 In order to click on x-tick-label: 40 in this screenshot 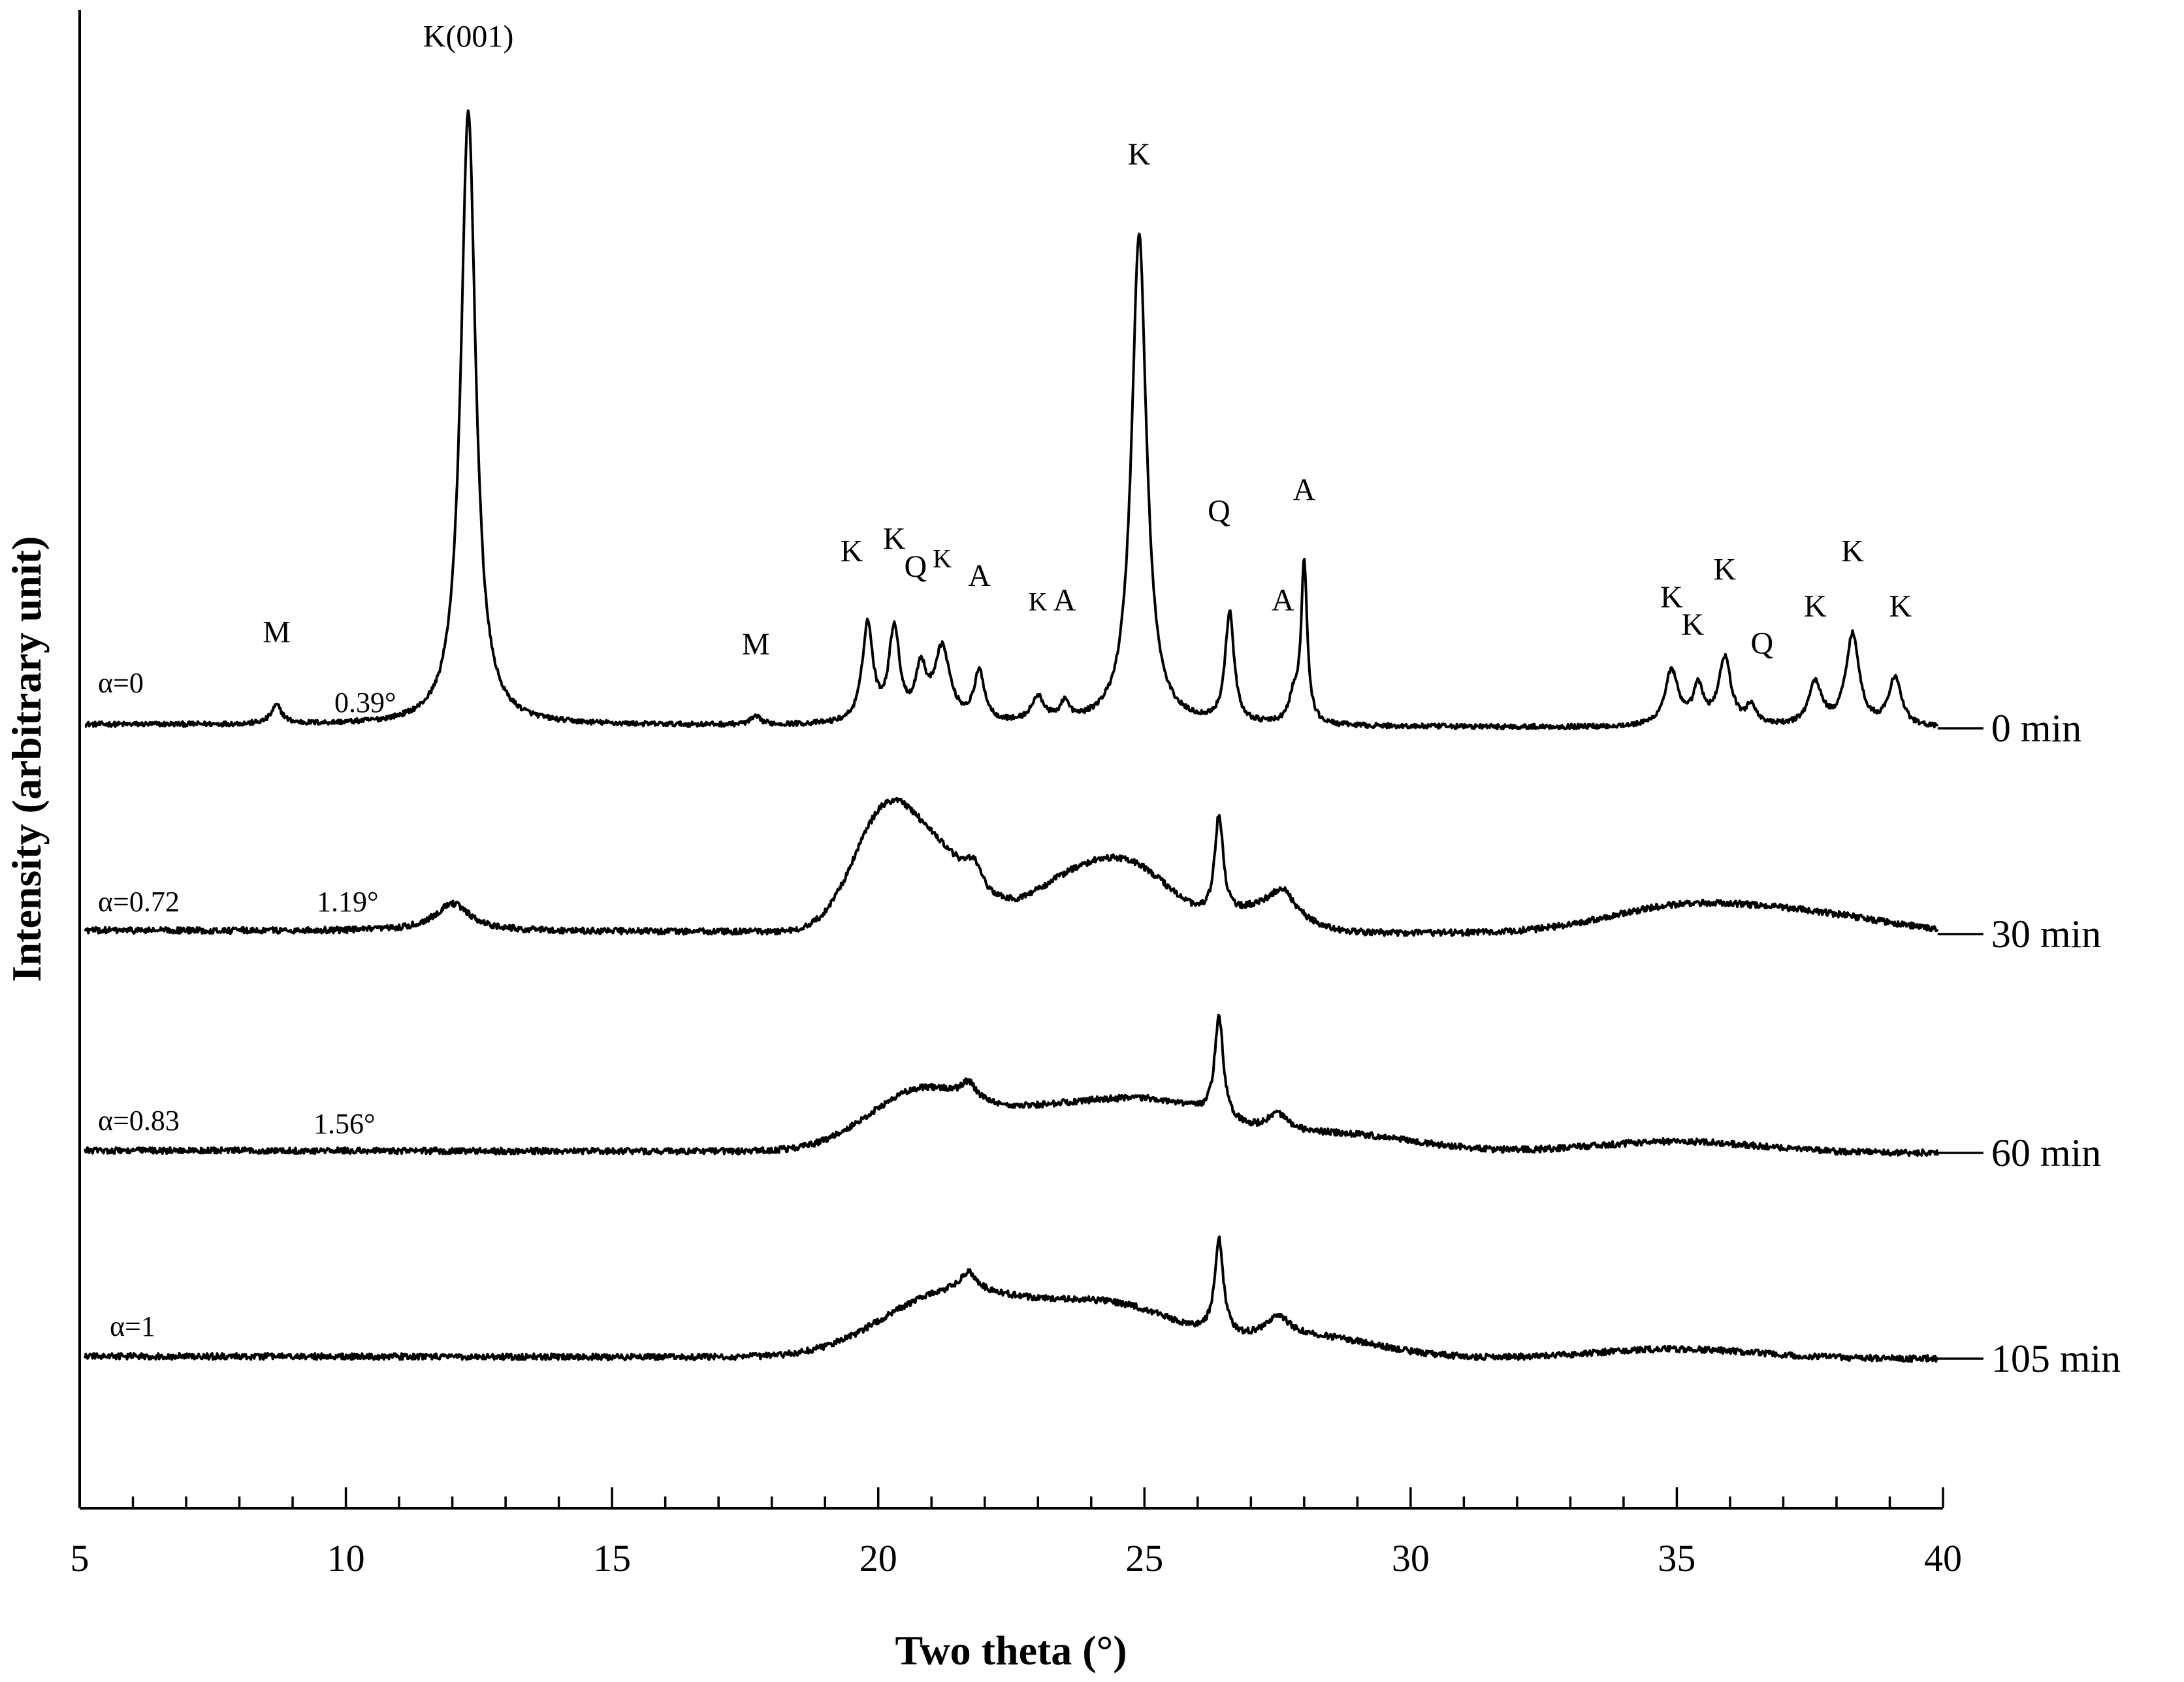, I will do `click(1943, 1558)`.